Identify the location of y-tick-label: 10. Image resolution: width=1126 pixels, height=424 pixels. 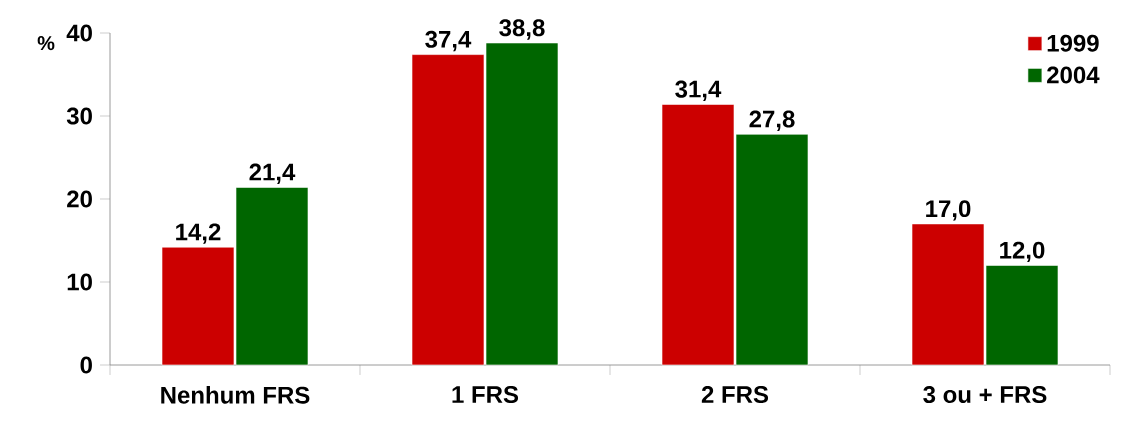
(79, 282).